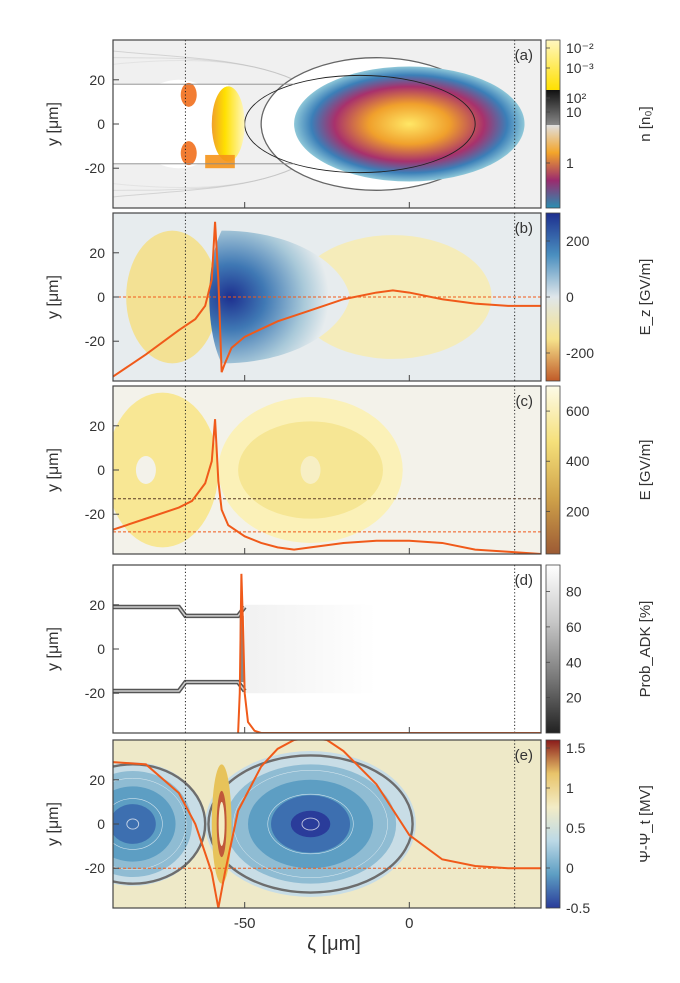  What do you see at coordinates (645, 297) in the screenshot?
I see `colorbar-label: E_z [GV/m]` at bounding box center [645, 297].